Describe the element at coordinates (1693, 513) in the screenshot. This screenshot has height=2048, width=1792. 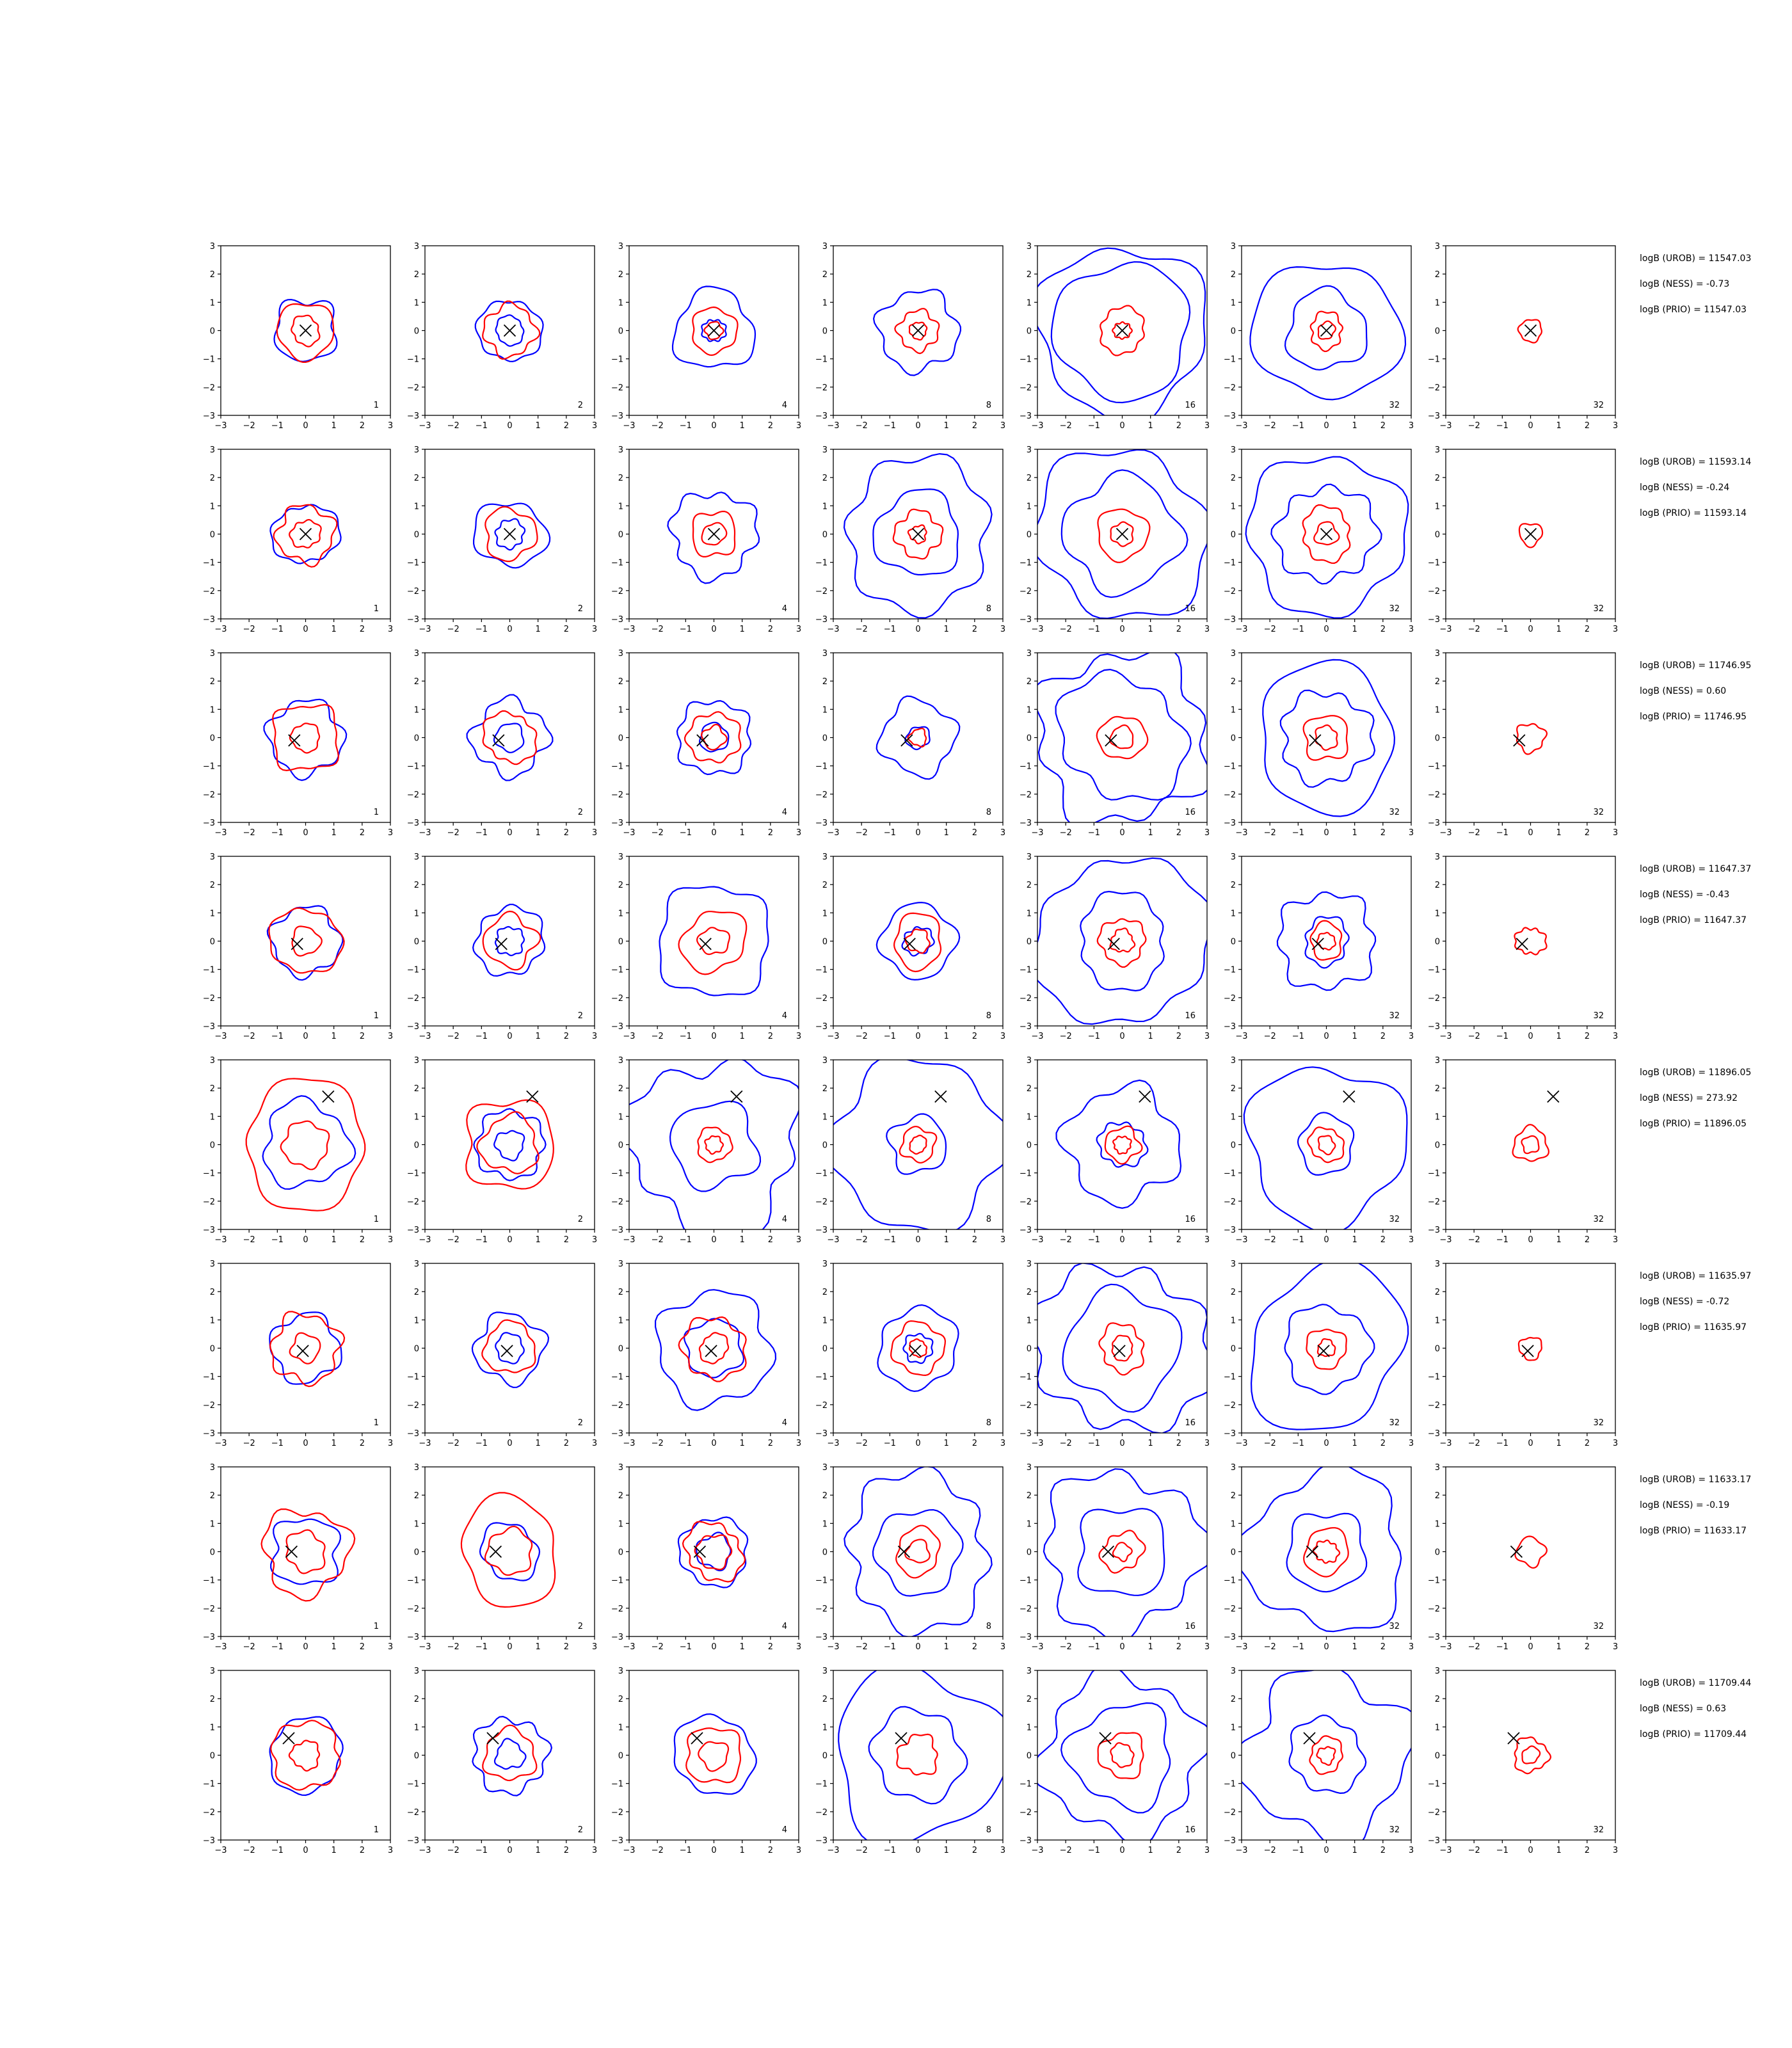
I see `logb-prio-label: logB (PRIO) = 11593.14` at that location.